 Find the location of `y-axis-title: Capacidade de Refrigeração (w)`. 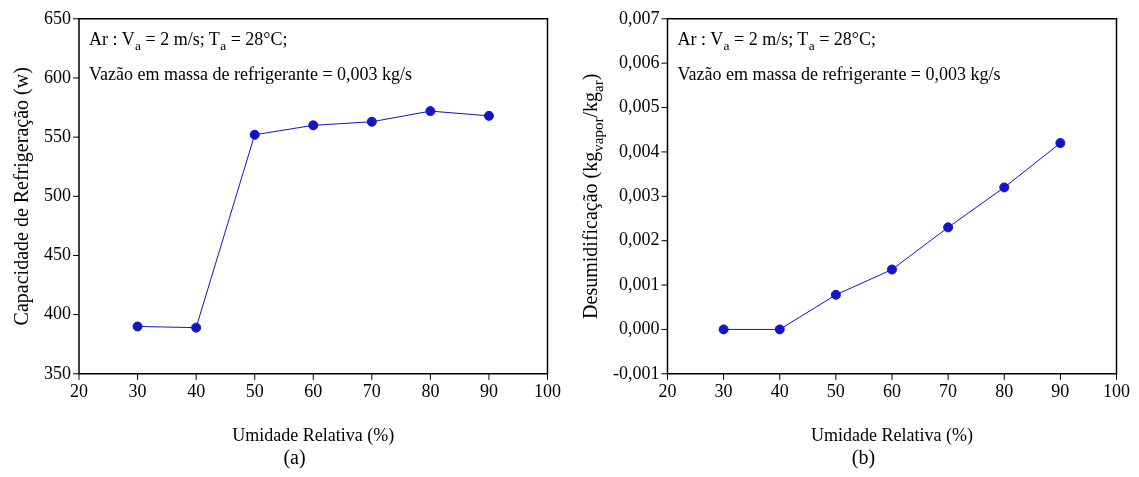

y-axis-title: Capacidade de Refrigeração (w) is located at coordinates (21, 196).